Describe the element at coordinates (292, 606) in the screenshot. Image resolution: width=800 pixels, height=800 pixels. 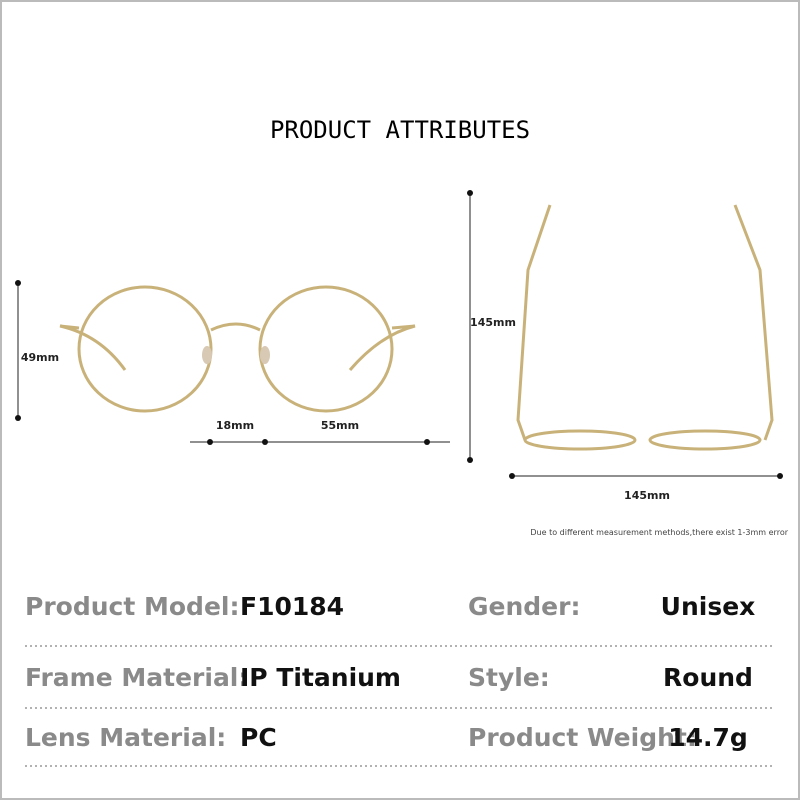
I see `attribute-value: F10184` at that location.